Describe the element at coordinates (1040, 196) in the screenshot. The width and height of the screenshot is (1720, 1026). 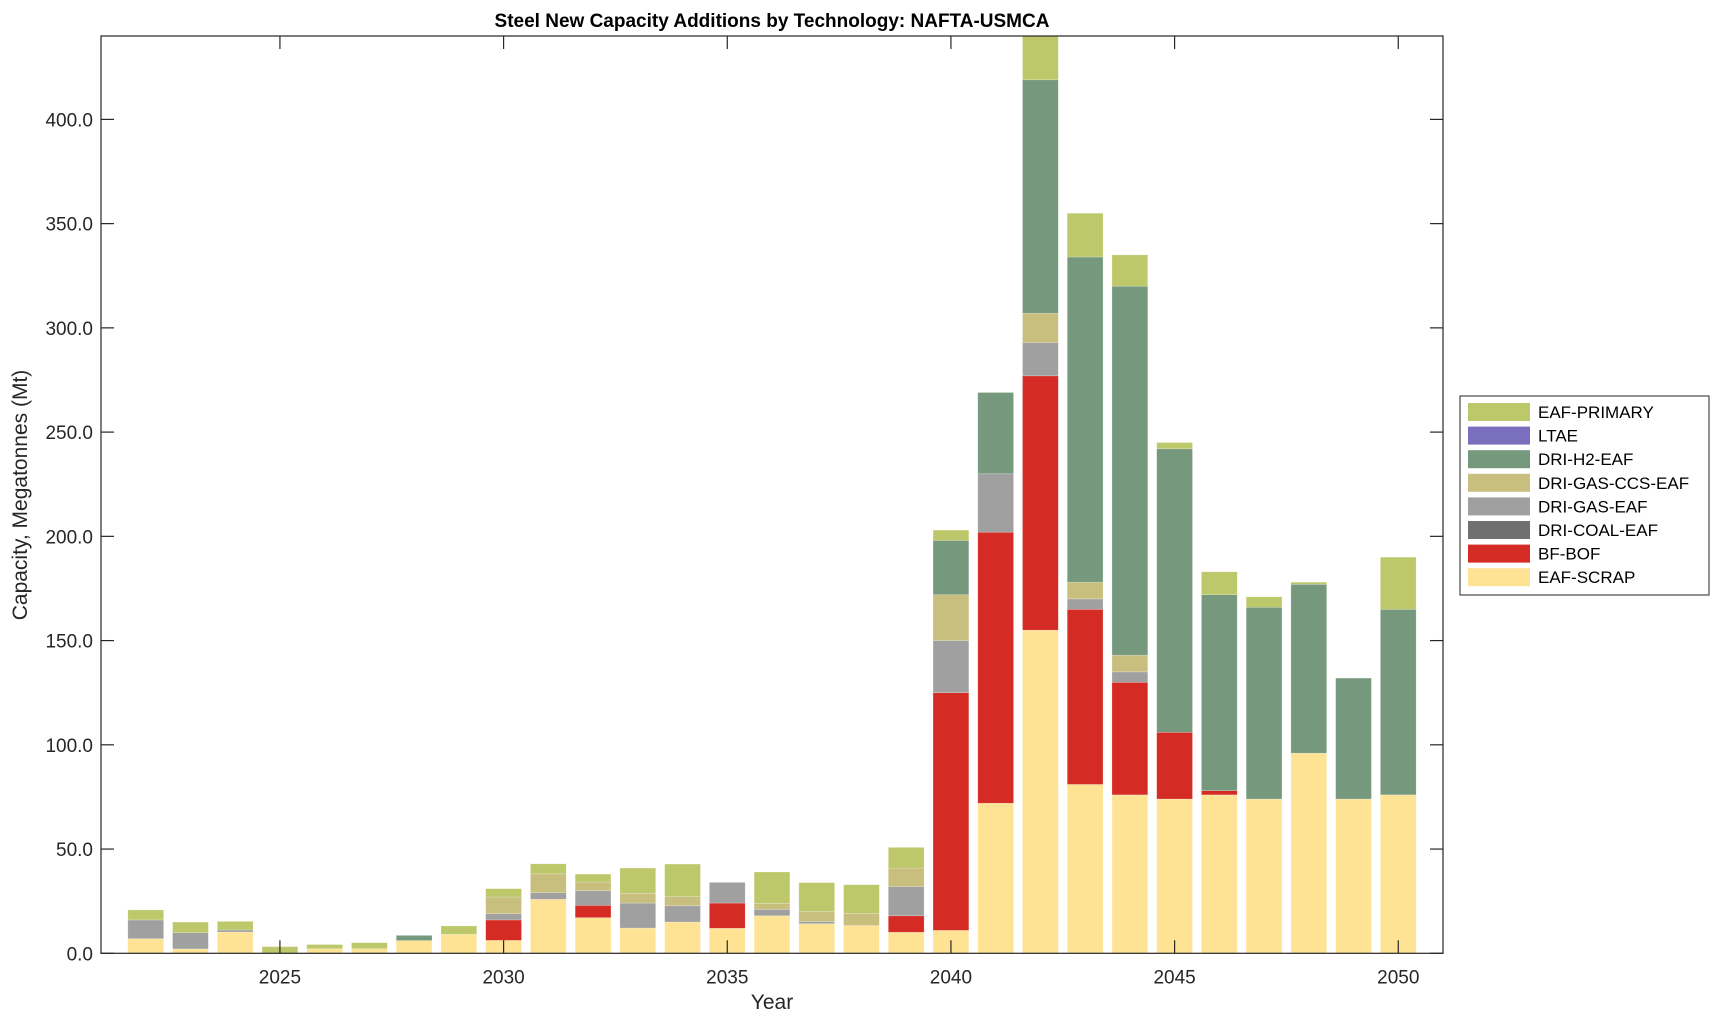
I see `bar-segment-dri-h2-eaf-2042` at that location.